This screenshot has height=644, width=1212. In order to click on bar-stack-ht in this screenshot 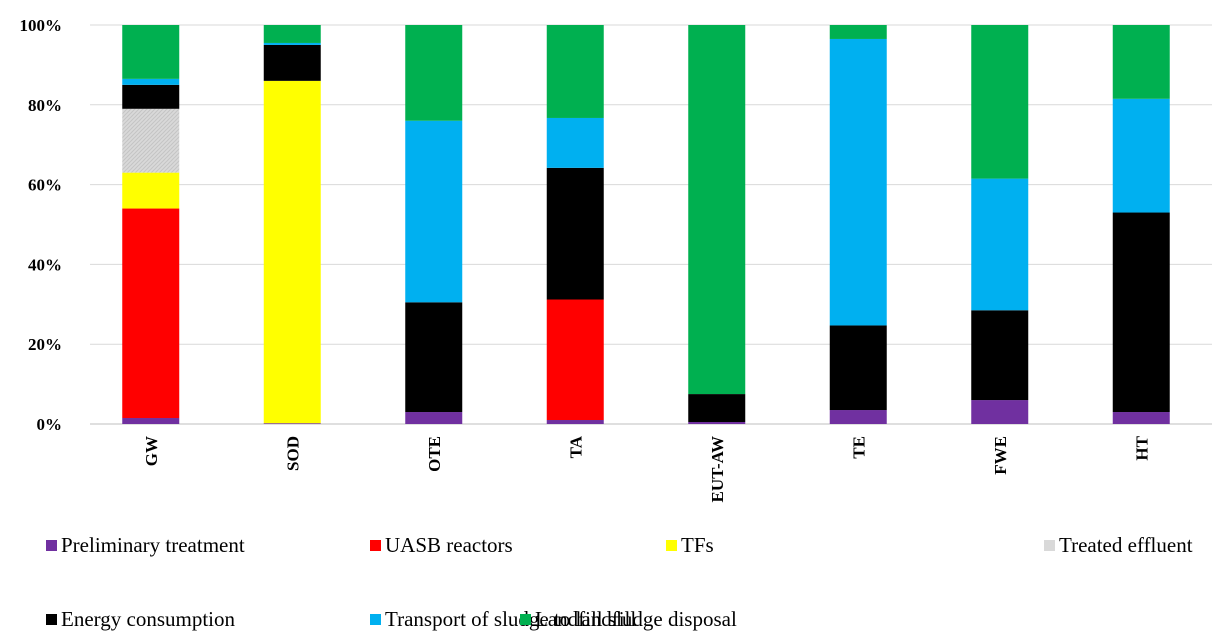, I will do `click(1141, 224)`.